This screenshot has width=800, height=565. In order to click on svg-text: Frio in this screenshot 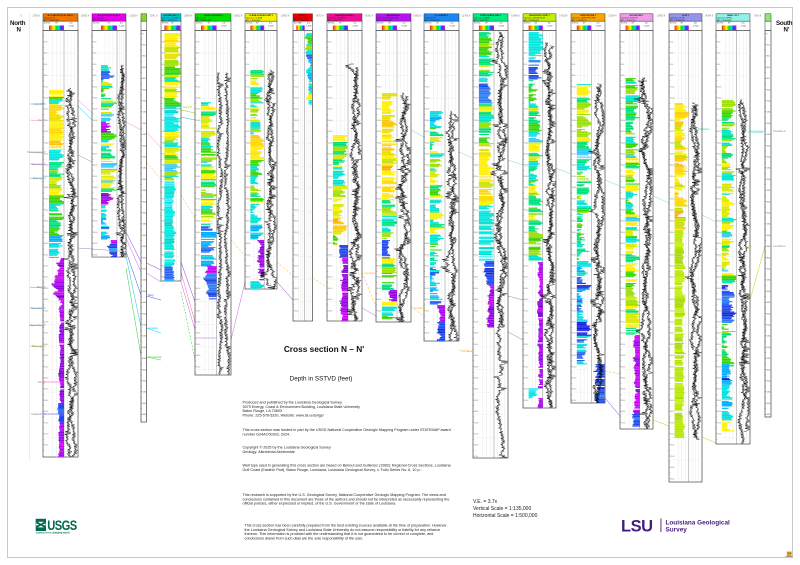, I will do `click(40, 382)`.